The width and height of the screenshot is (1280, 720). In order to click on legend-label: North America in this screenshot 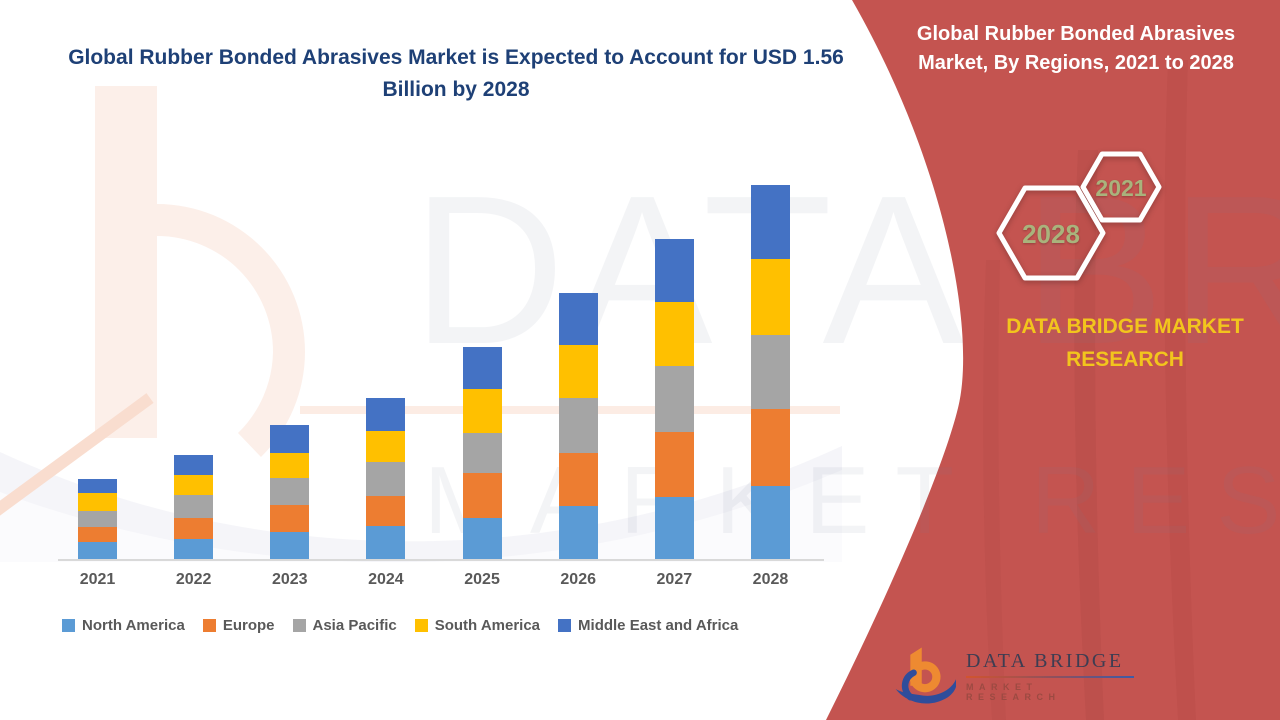, I will do `click(133, 625)`.